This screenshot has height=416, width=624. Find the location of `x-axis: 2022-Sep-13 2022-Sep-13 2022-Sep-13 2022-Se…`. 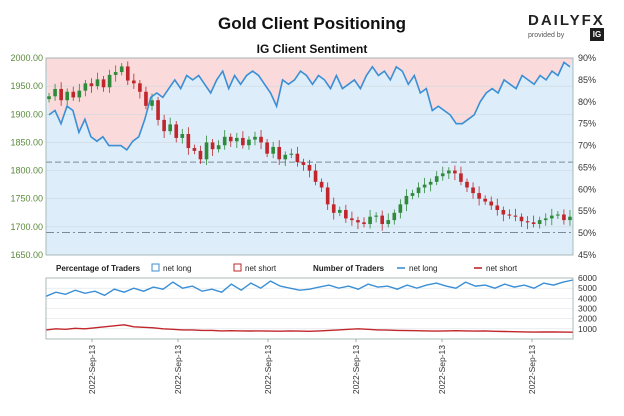

x-axis: 2022-Sep-13 2022-Sep-13 2022-Sep-13 2022-Se… is located at coordinates (312, 366).